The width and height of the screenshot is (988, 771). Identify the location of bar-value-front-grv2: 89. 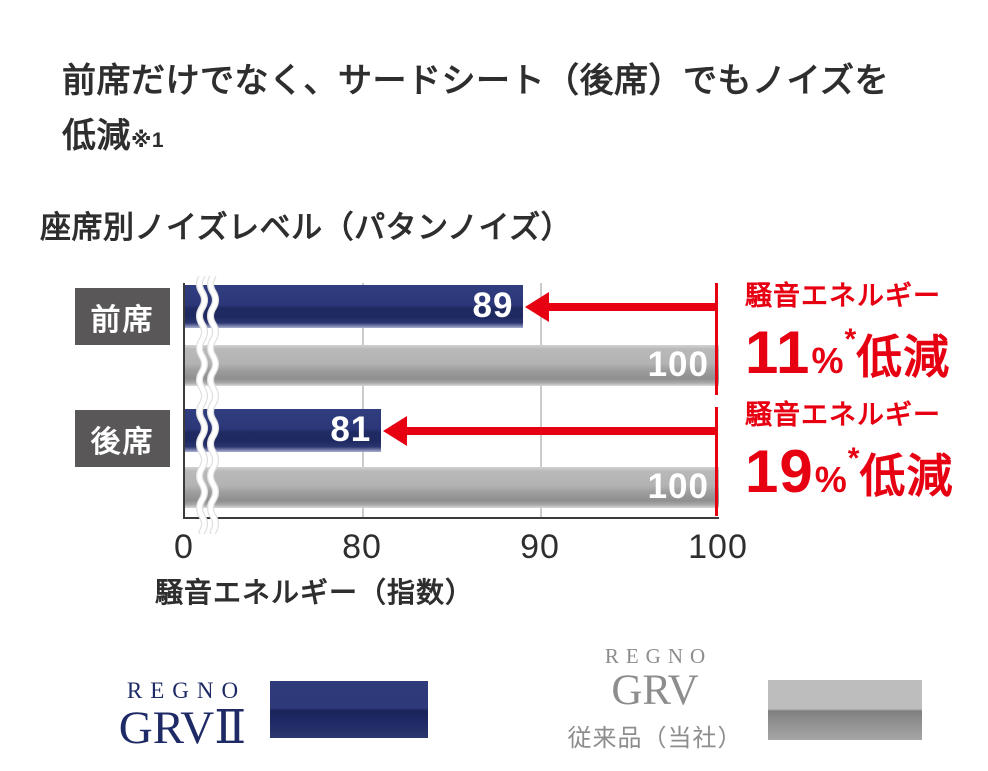
(493, 305).